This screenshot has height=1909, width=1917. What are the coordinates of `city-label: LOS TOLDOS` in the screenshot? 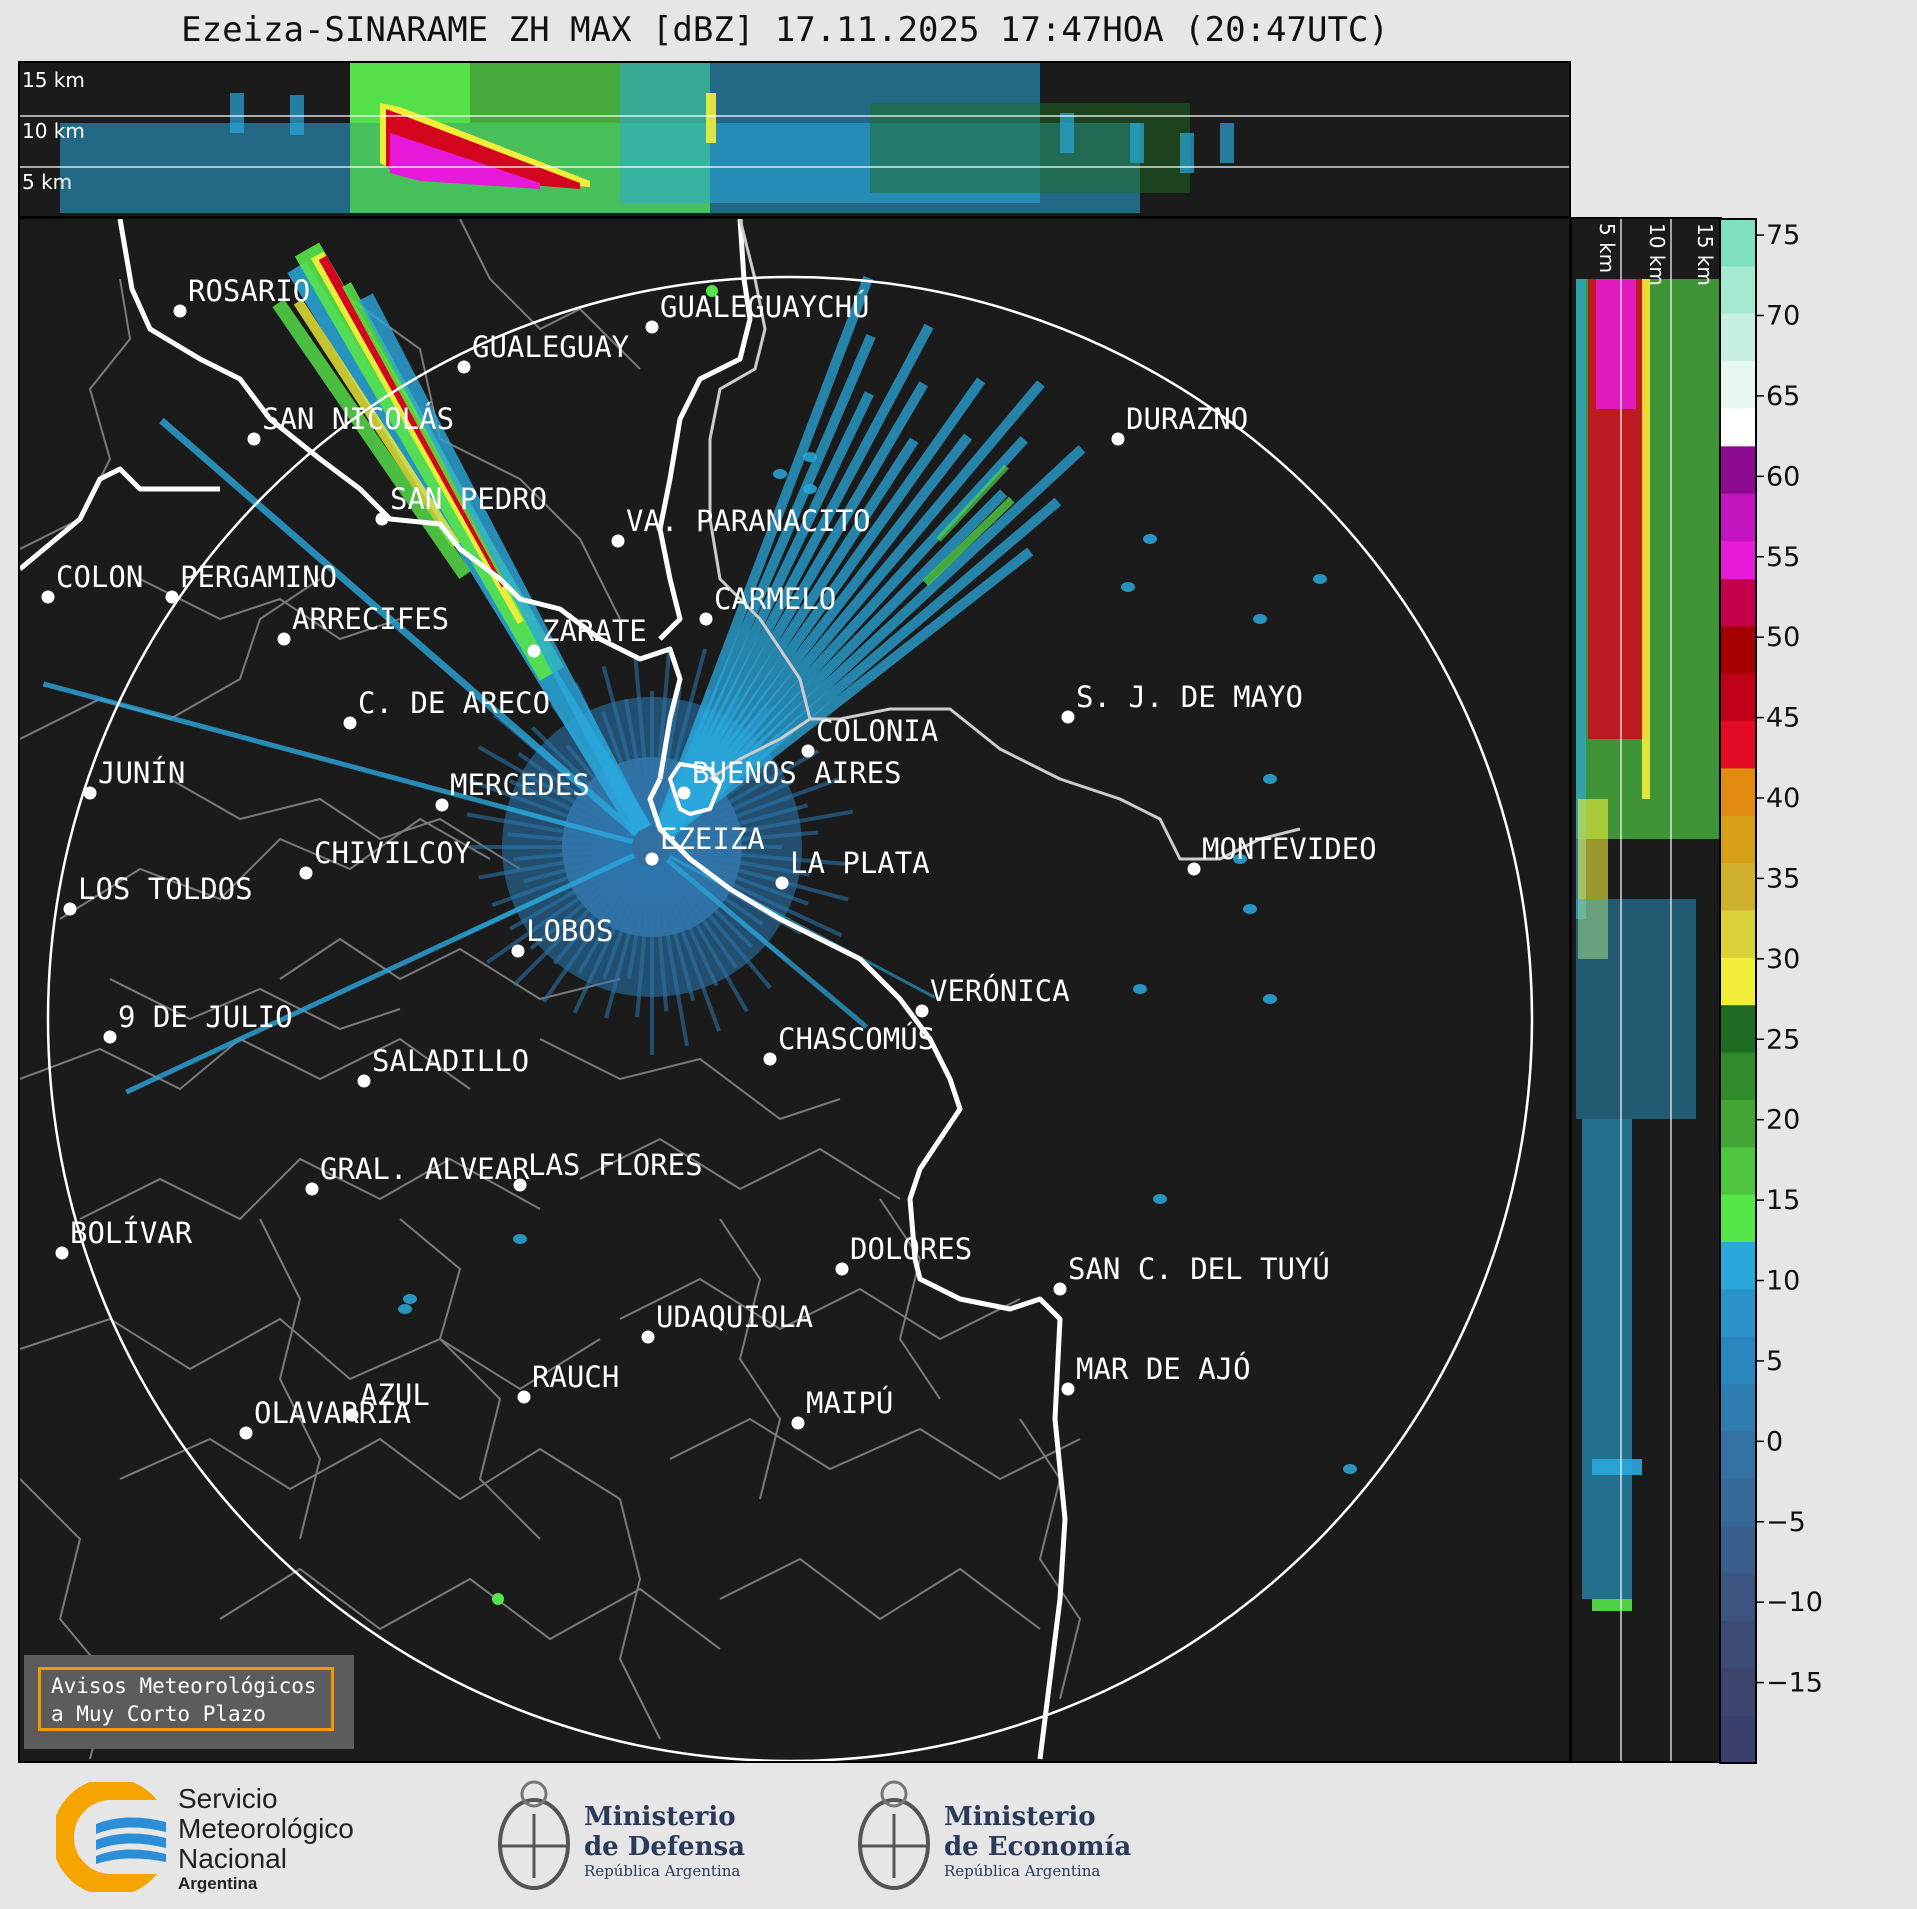 It's located at (165, 889).